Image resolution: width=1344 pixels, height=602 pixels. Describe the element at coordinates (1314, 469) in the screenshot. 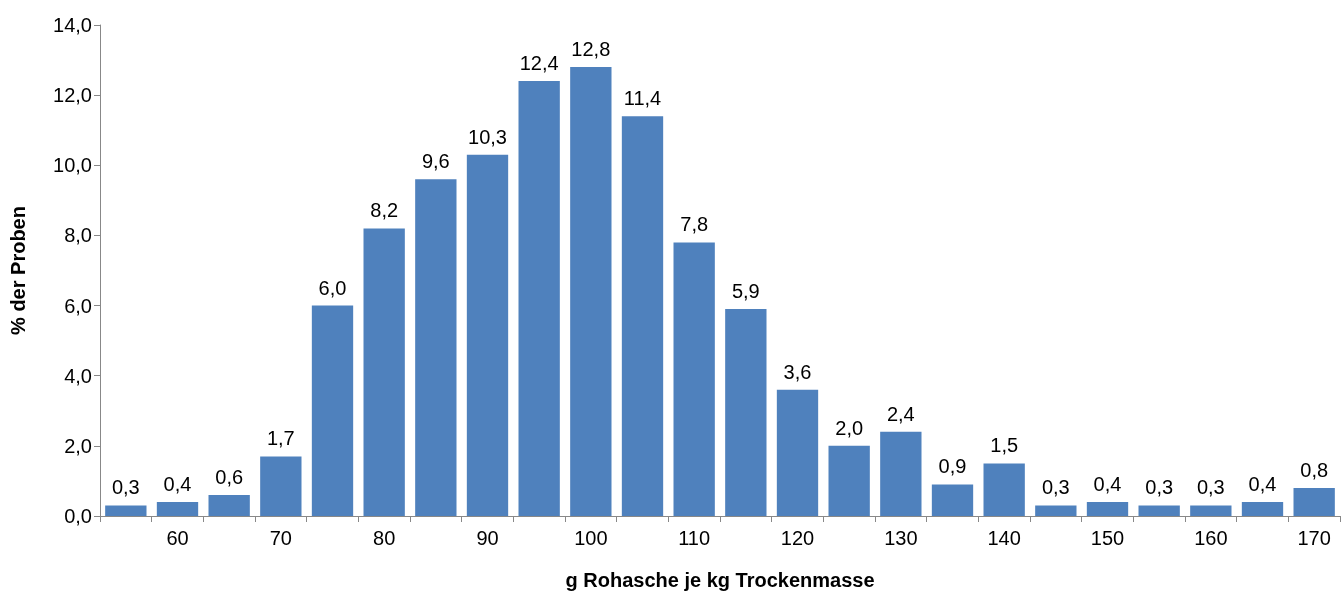

I see `data-label: 0,8` at that location.